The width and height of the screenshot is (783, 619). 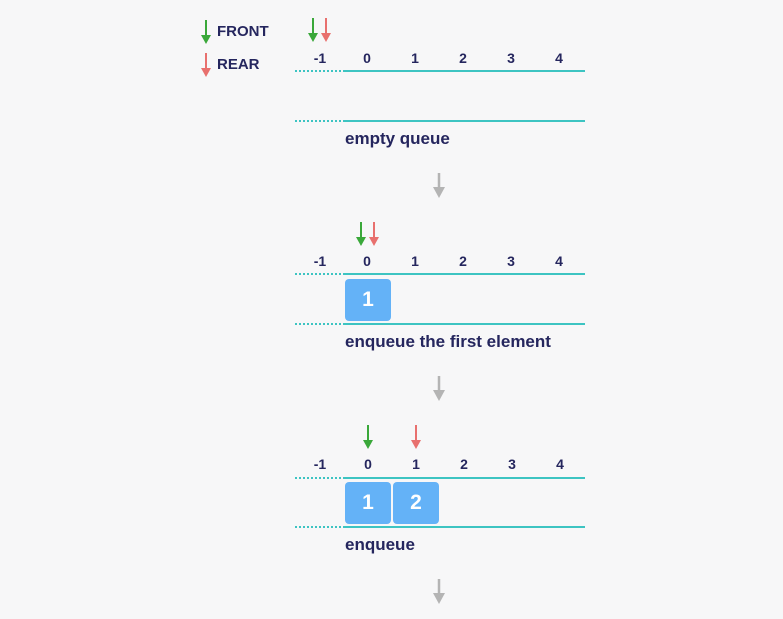 What do you see at coordinates (206, 32) in the screenshot?
I see `front-legend-arrow-icon` at bounding box center [206, 32].